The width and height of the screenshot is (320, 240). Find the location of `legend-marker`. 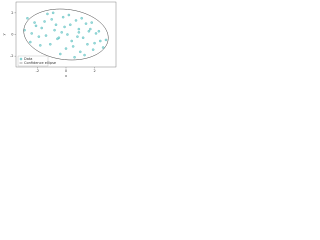

legend-marker is located at coordinates (21, 59).